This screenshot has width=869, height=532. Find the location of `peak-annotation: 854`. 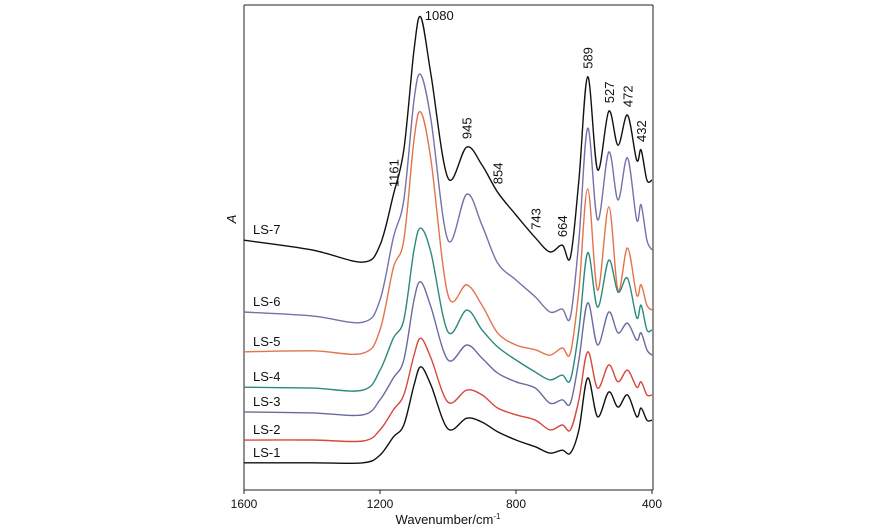

peak-annotation: 854 is located at coordinates (498, 174).